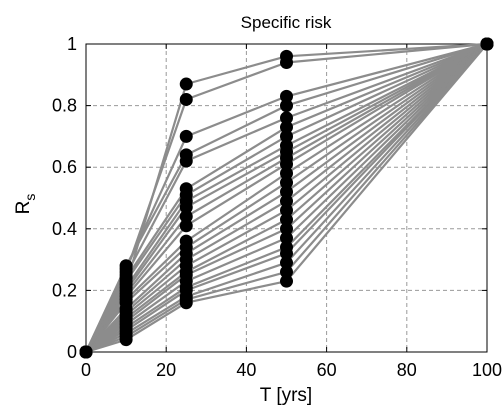  I want to click on x-tick-label: 20, so click(166, 370).